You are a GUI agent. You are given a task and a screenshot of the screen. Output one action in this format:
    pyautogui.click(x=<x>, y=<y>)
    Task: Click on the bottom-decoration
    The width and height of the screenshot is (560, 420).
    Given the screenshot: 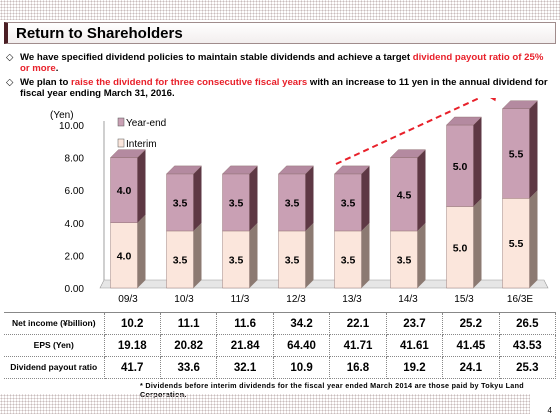 What is the action you would take?
    pyautogui.click(x=265, y=404)
    